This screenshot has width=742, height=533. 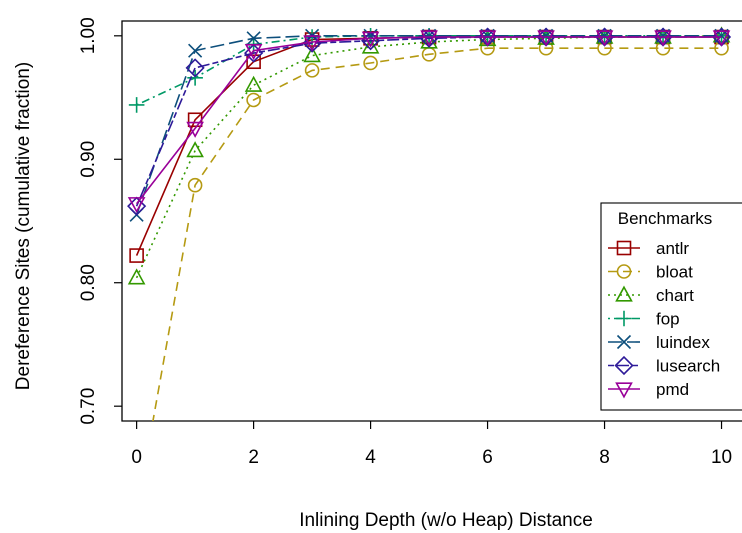 I want to click on legend-label-luindex: luindex, so click(x=683, y=342).